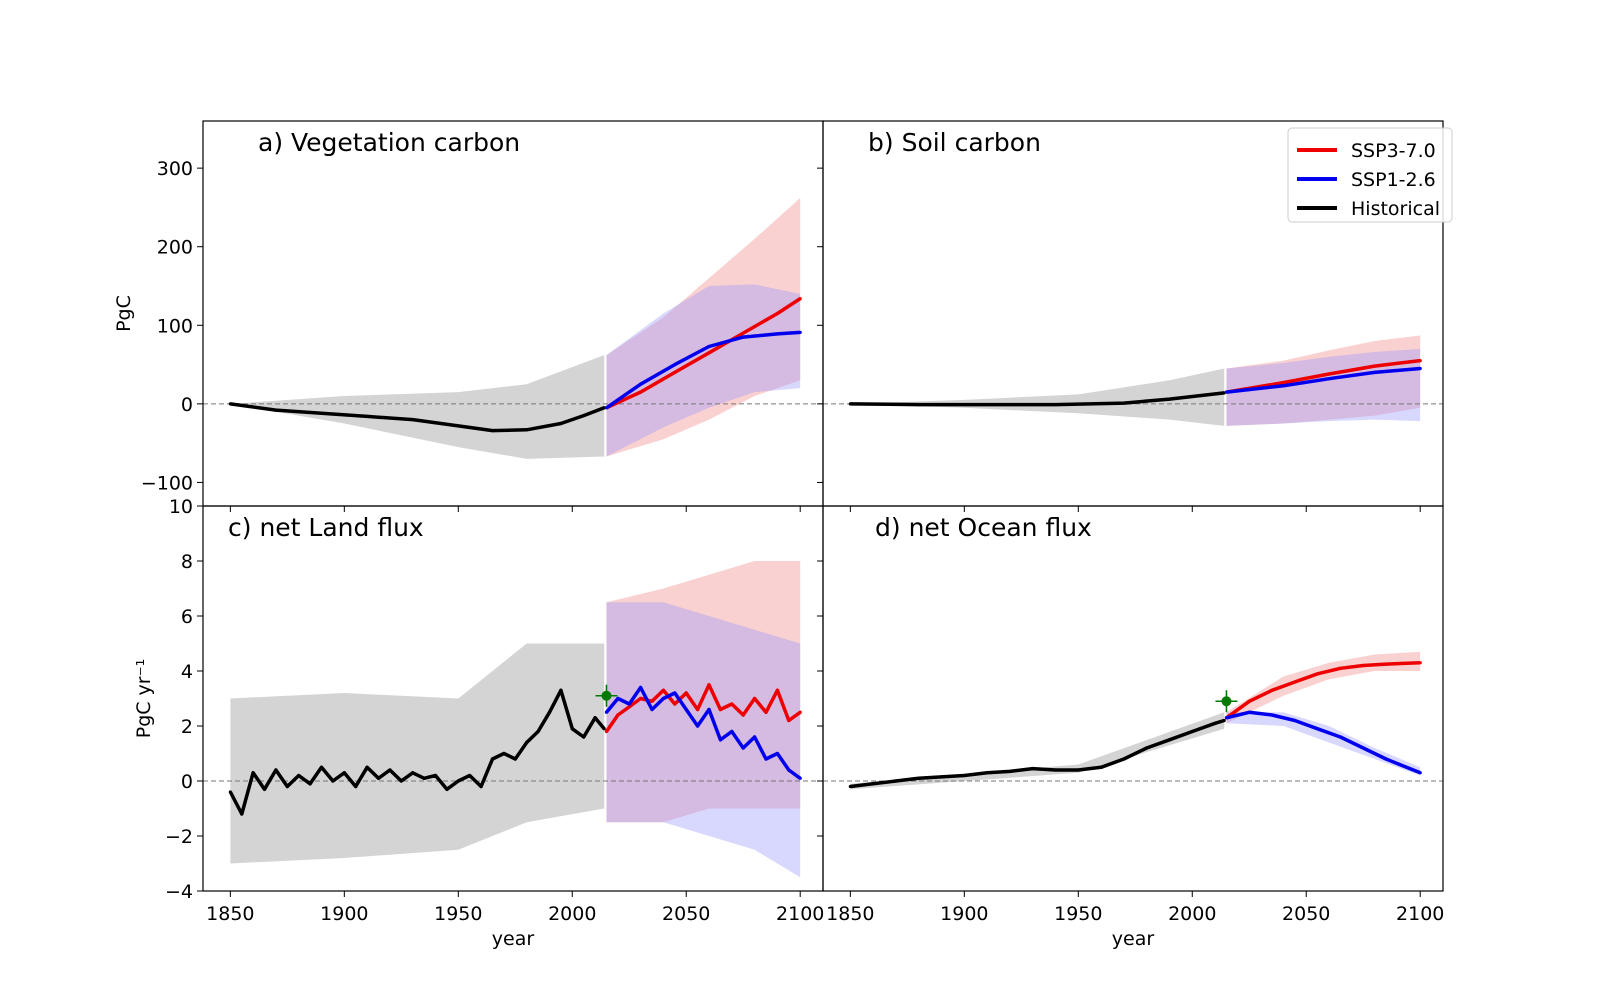 This screenshot has width=1600, height=1000. I want to click on y-tick-label: −100, so click(167, 483).